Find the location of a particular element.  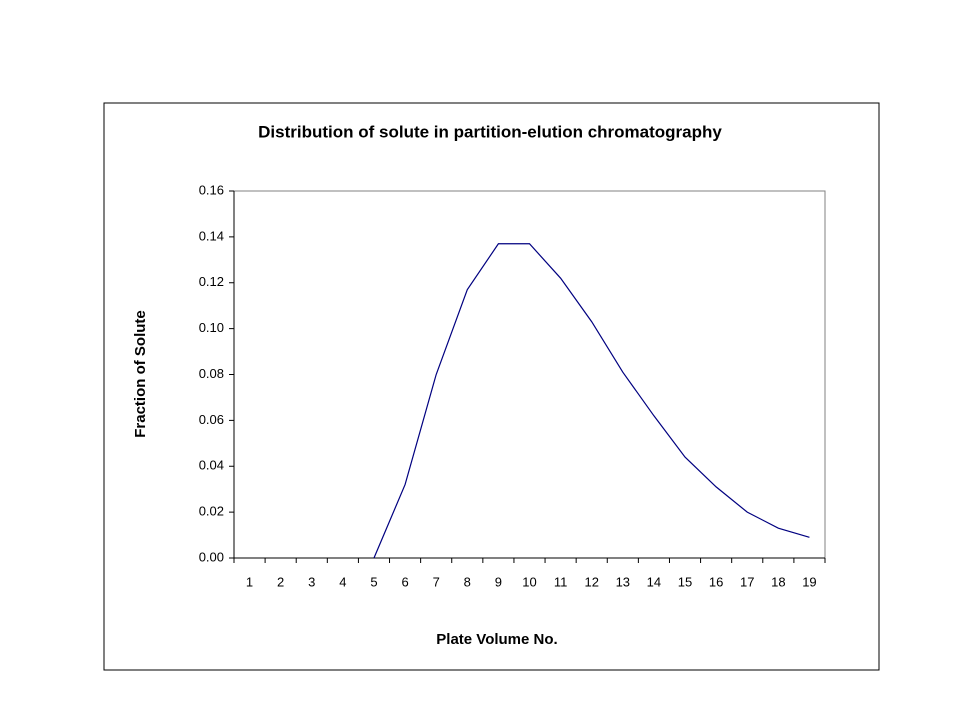

y-tick-label: 0.16 is located at coordinates (211, 189).